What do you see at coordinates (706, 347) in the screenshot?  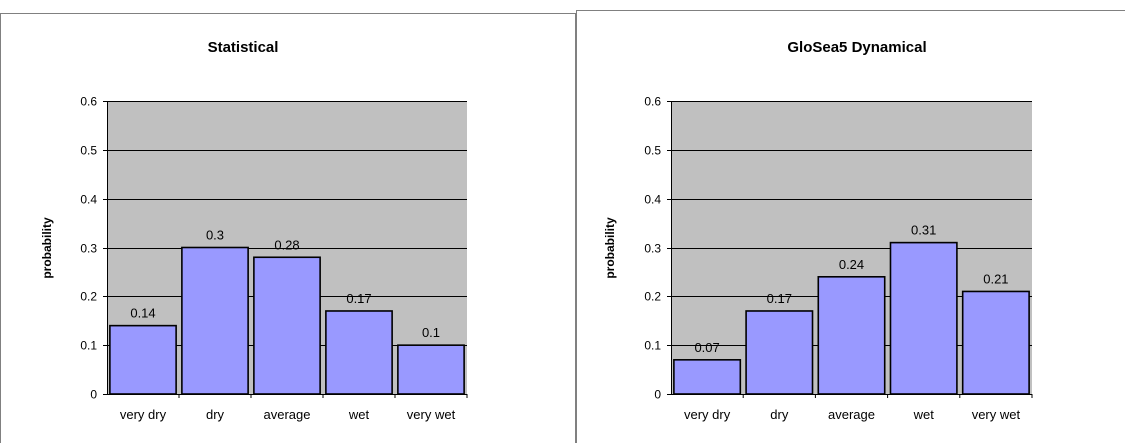 I see `data-label: 0.07` at bounding box center [706, 347].